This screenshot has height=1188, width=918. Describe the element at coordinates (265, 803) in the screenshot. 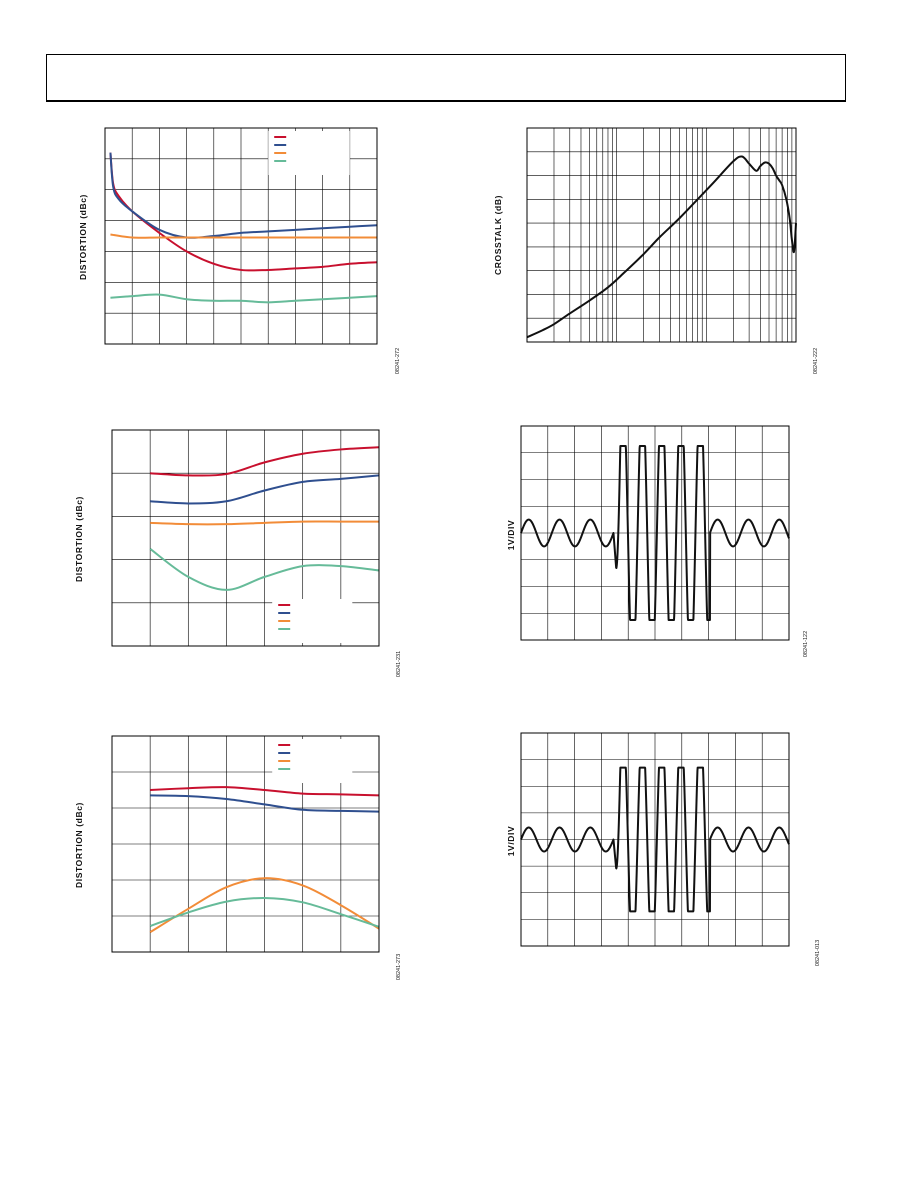

I see `distortion-chart-3-series-2-line` at that location.